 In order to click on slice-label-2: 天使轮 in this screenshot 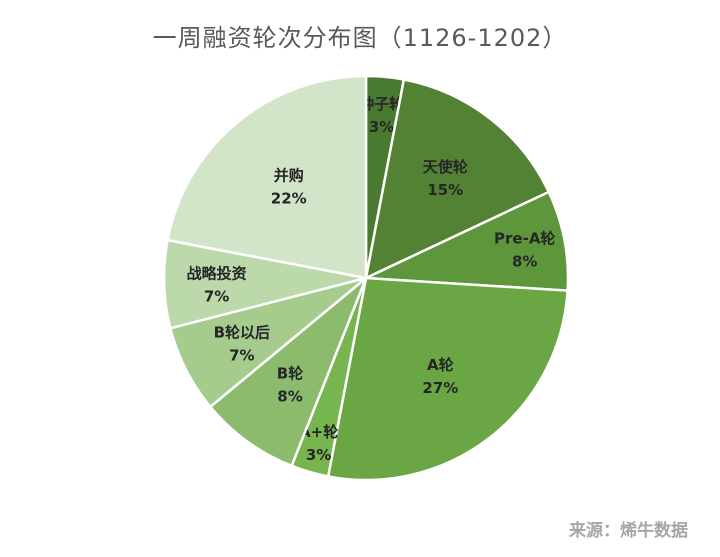, I will do `click(445, 167)`.